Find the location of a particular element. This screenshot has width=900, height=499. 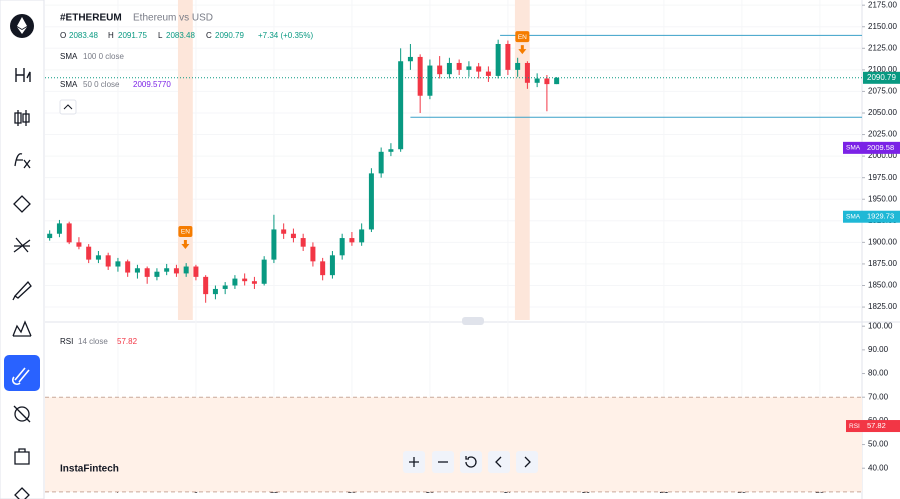

toolbar-bg is located at coordinates (22, 249).